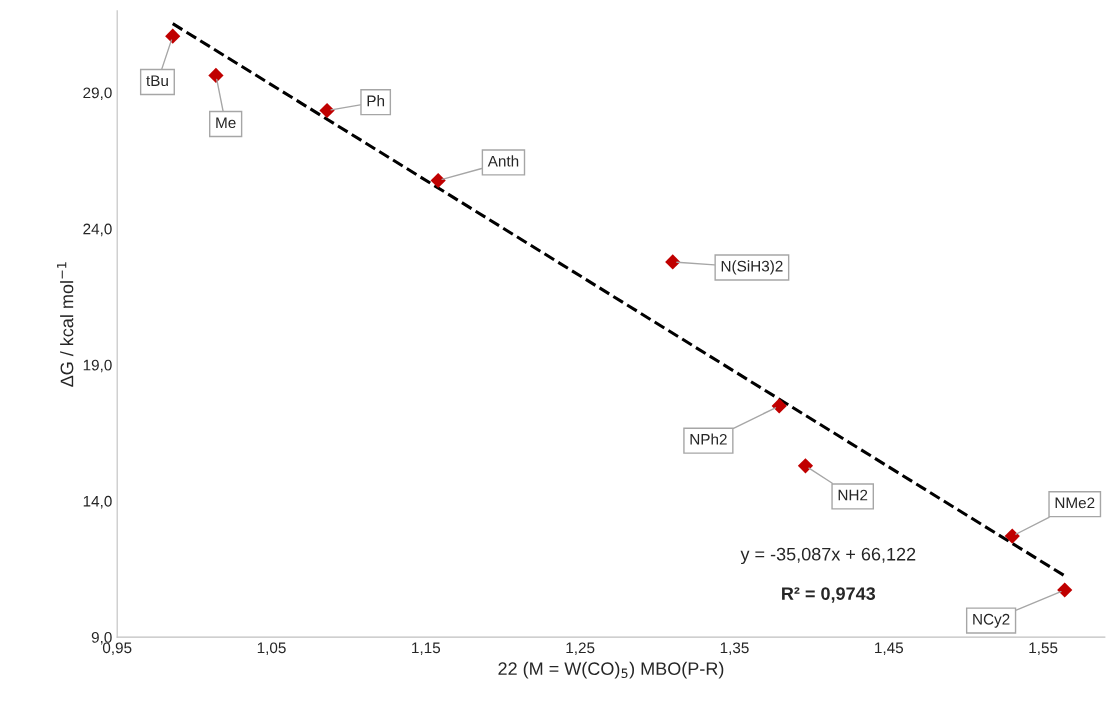  What do you see at coordinates (889, 649) in the screenshot?
I see `x-tick-label: 1,45` at bounding box center [889, 649].